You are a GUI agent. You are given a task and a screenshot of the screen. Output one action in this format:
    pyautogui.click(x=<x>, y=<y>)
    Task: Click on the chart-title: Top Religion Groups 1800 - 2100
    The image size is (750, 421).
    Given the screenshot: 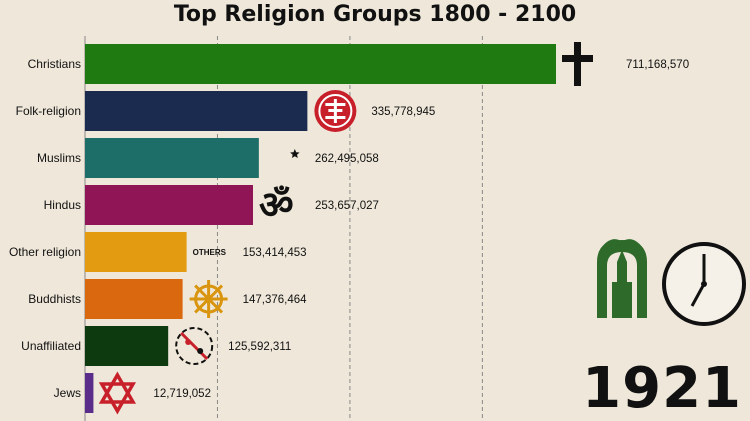 What is the action you would take?
    pyautogui.click(x=375, y=14)
    